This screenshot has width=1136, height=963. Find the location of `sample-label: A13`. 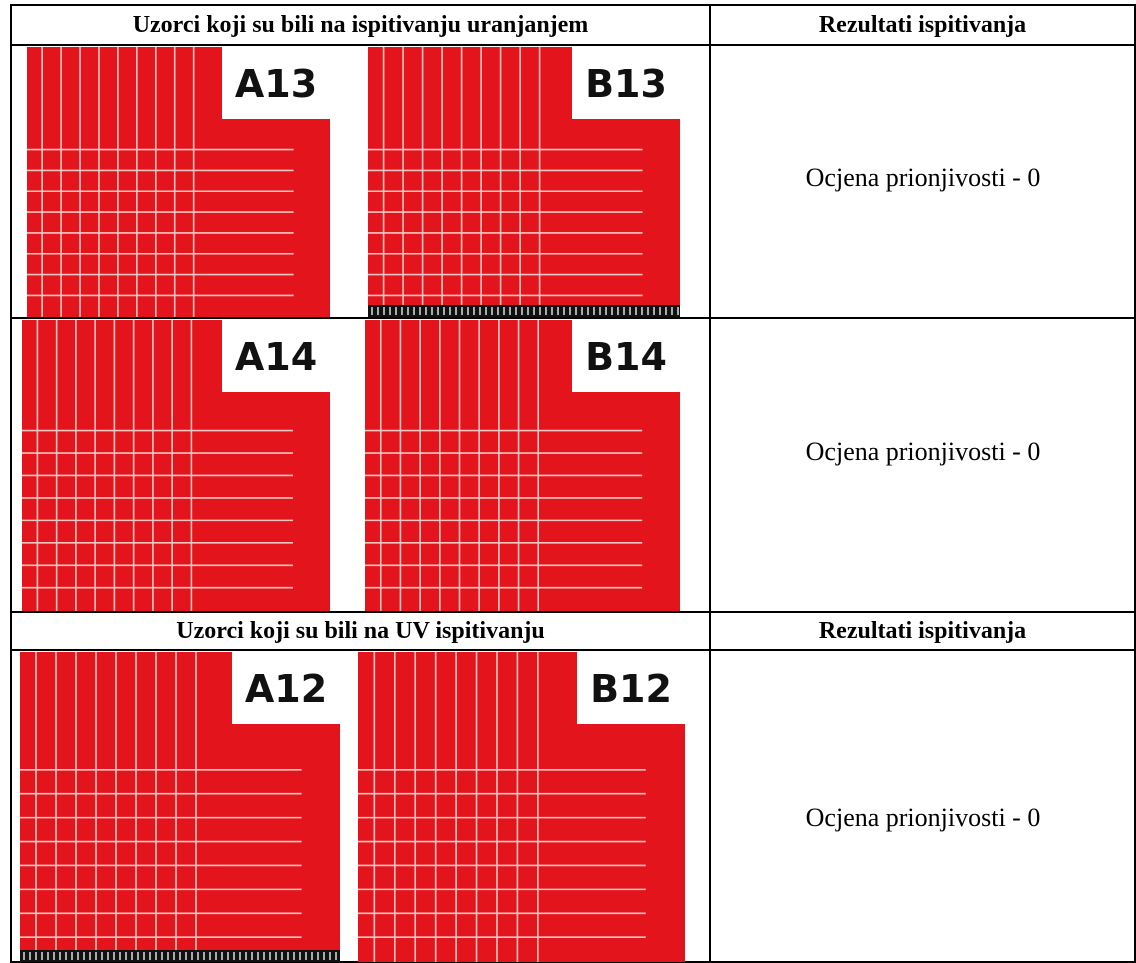

sample-label: A13 is located at coordinates (276, 84).